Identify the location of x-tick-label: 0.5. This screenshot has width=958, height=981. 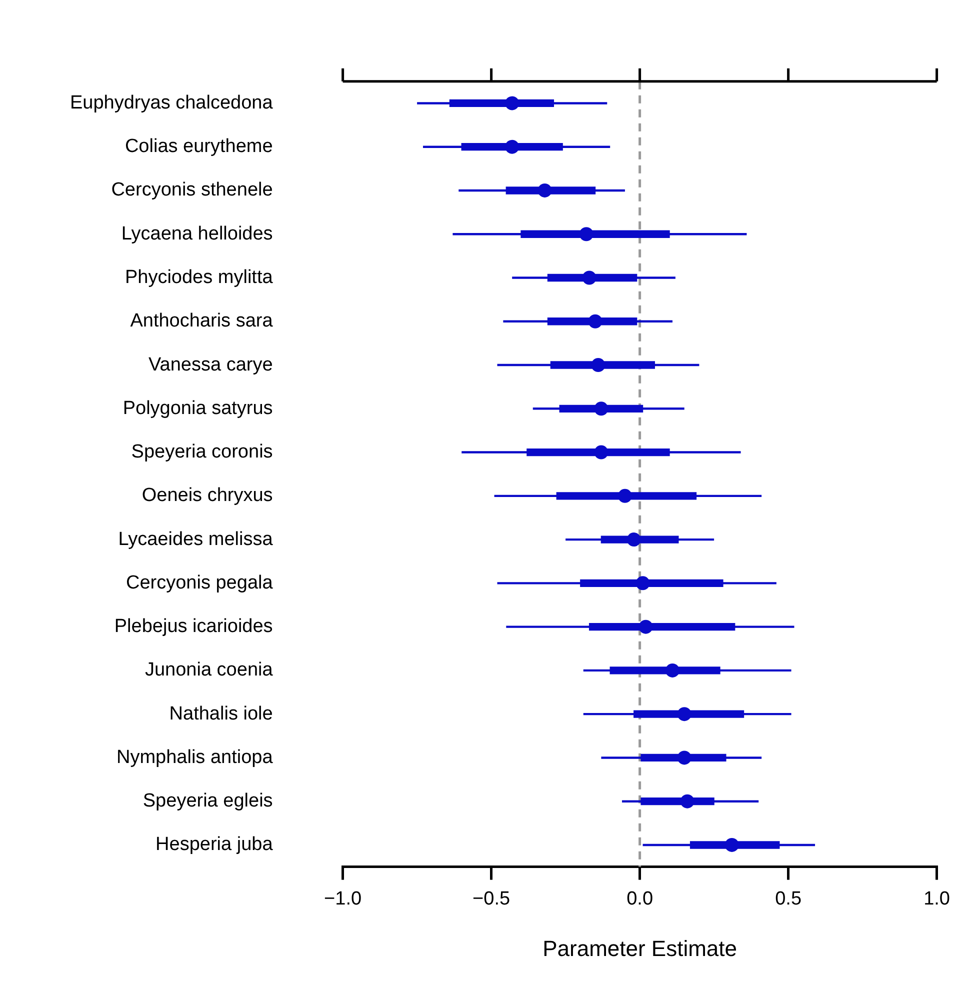
(788, 899).